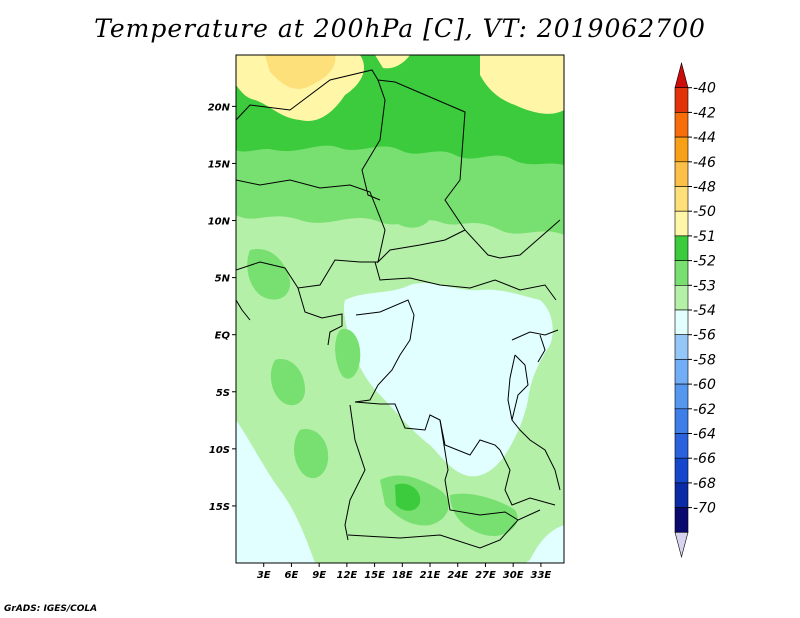  What do you see at coordinates (222, 307) in the screenshot?
I see `latitude-axis: 20N 15N 10N 5N EQ 5S 10S 15S` at bounding box center [222, 307].